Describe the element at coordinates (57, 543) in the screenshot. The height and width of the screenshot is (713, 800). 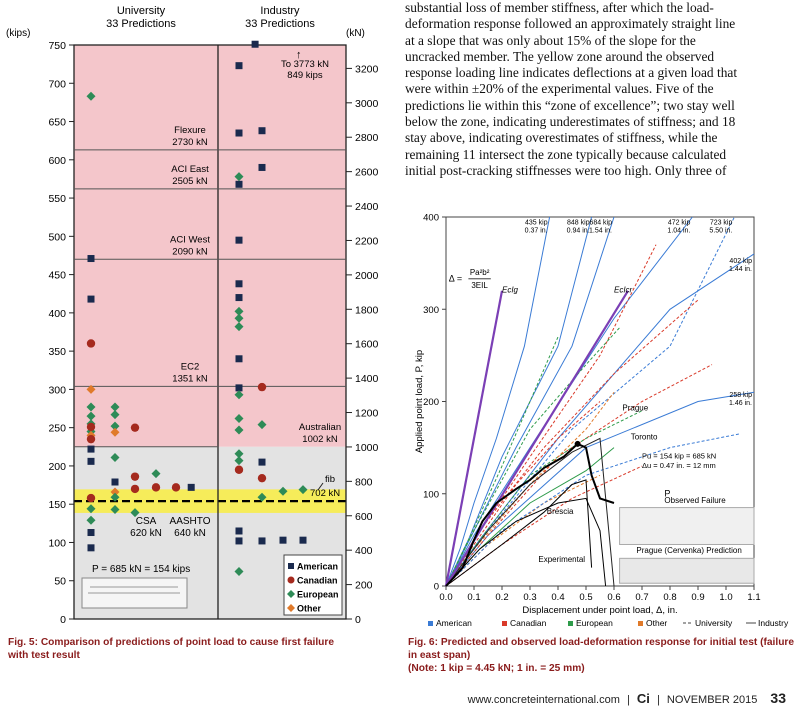
I see `fig5-kips-tick-label: 100` at that location.